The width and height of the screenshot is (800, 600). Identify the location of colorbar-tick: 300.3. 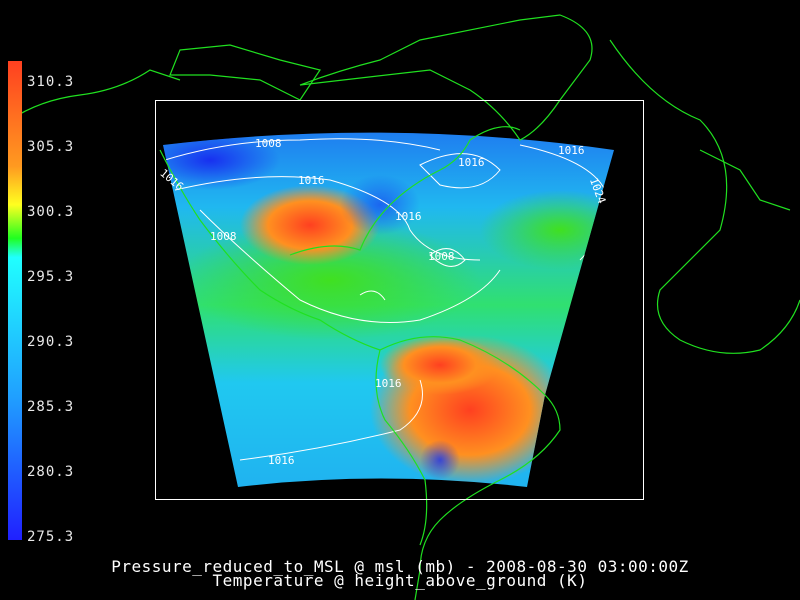
(51, 212).